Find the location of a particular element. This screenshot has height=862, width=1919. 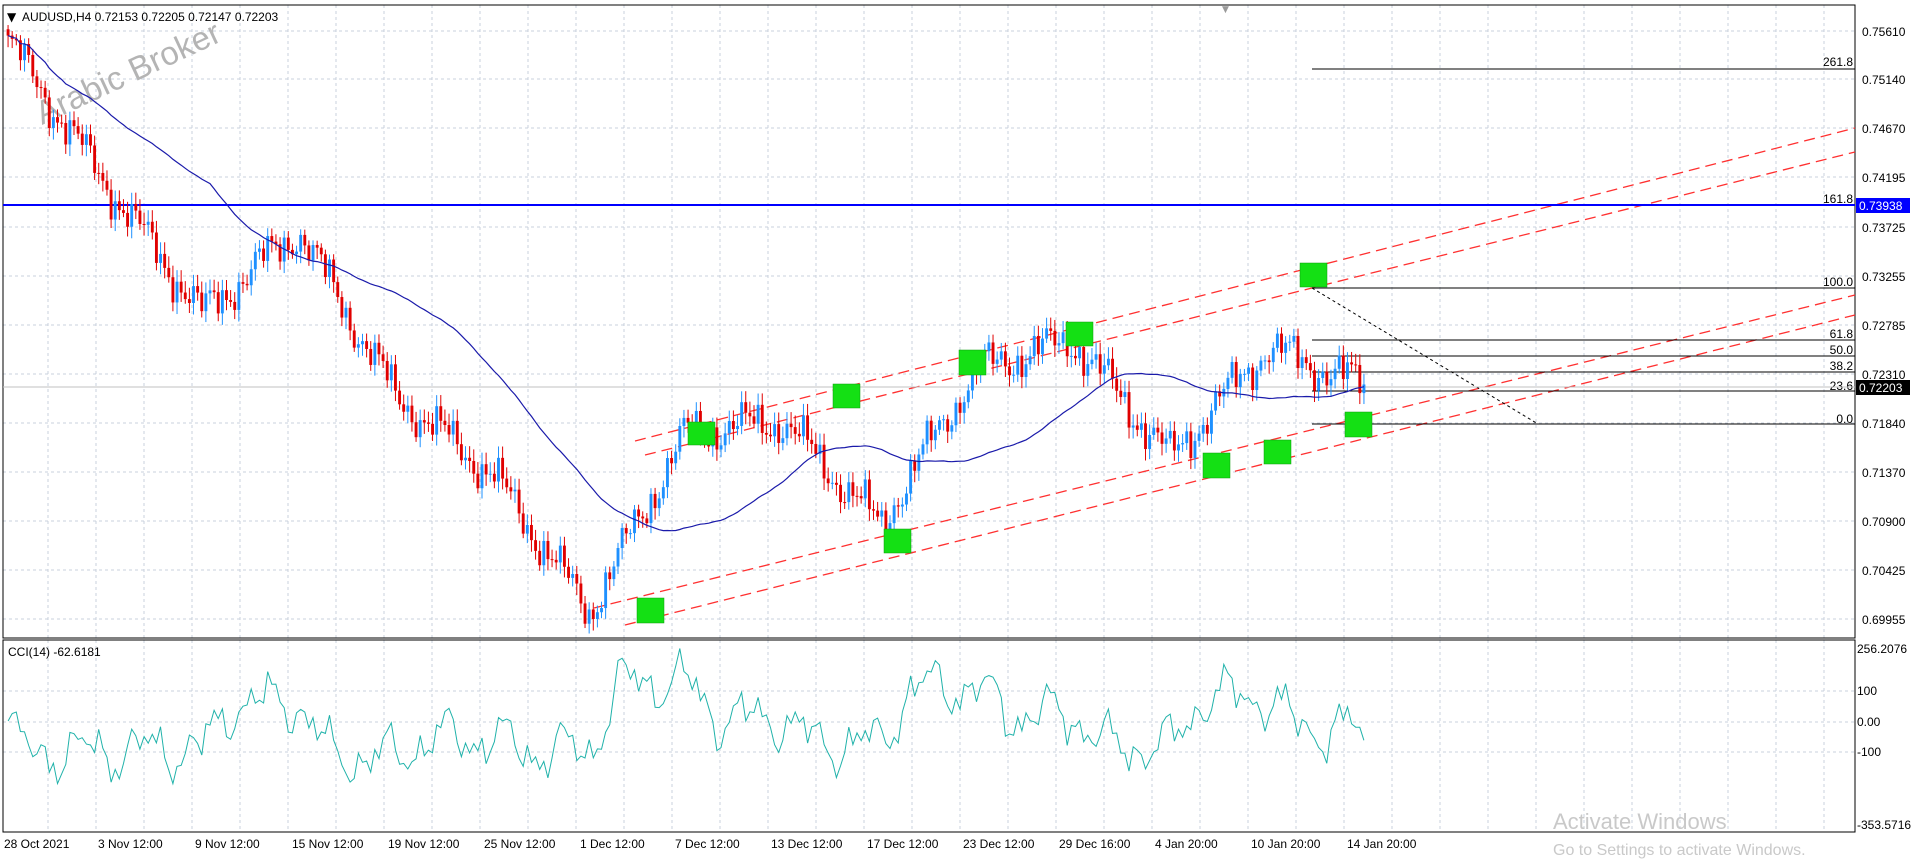

time-label: 9 Nov 12:00 is located at coordinates (227, 844).